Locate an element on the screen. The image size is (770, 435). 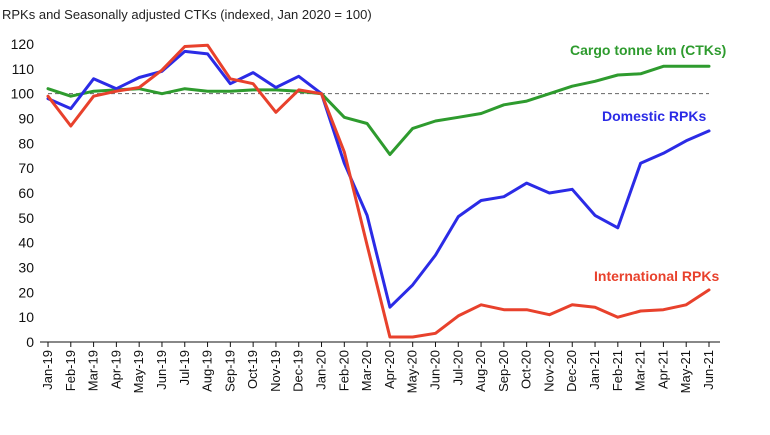
x-tick-label: Jul-19 is located at coordinates (184, 367).